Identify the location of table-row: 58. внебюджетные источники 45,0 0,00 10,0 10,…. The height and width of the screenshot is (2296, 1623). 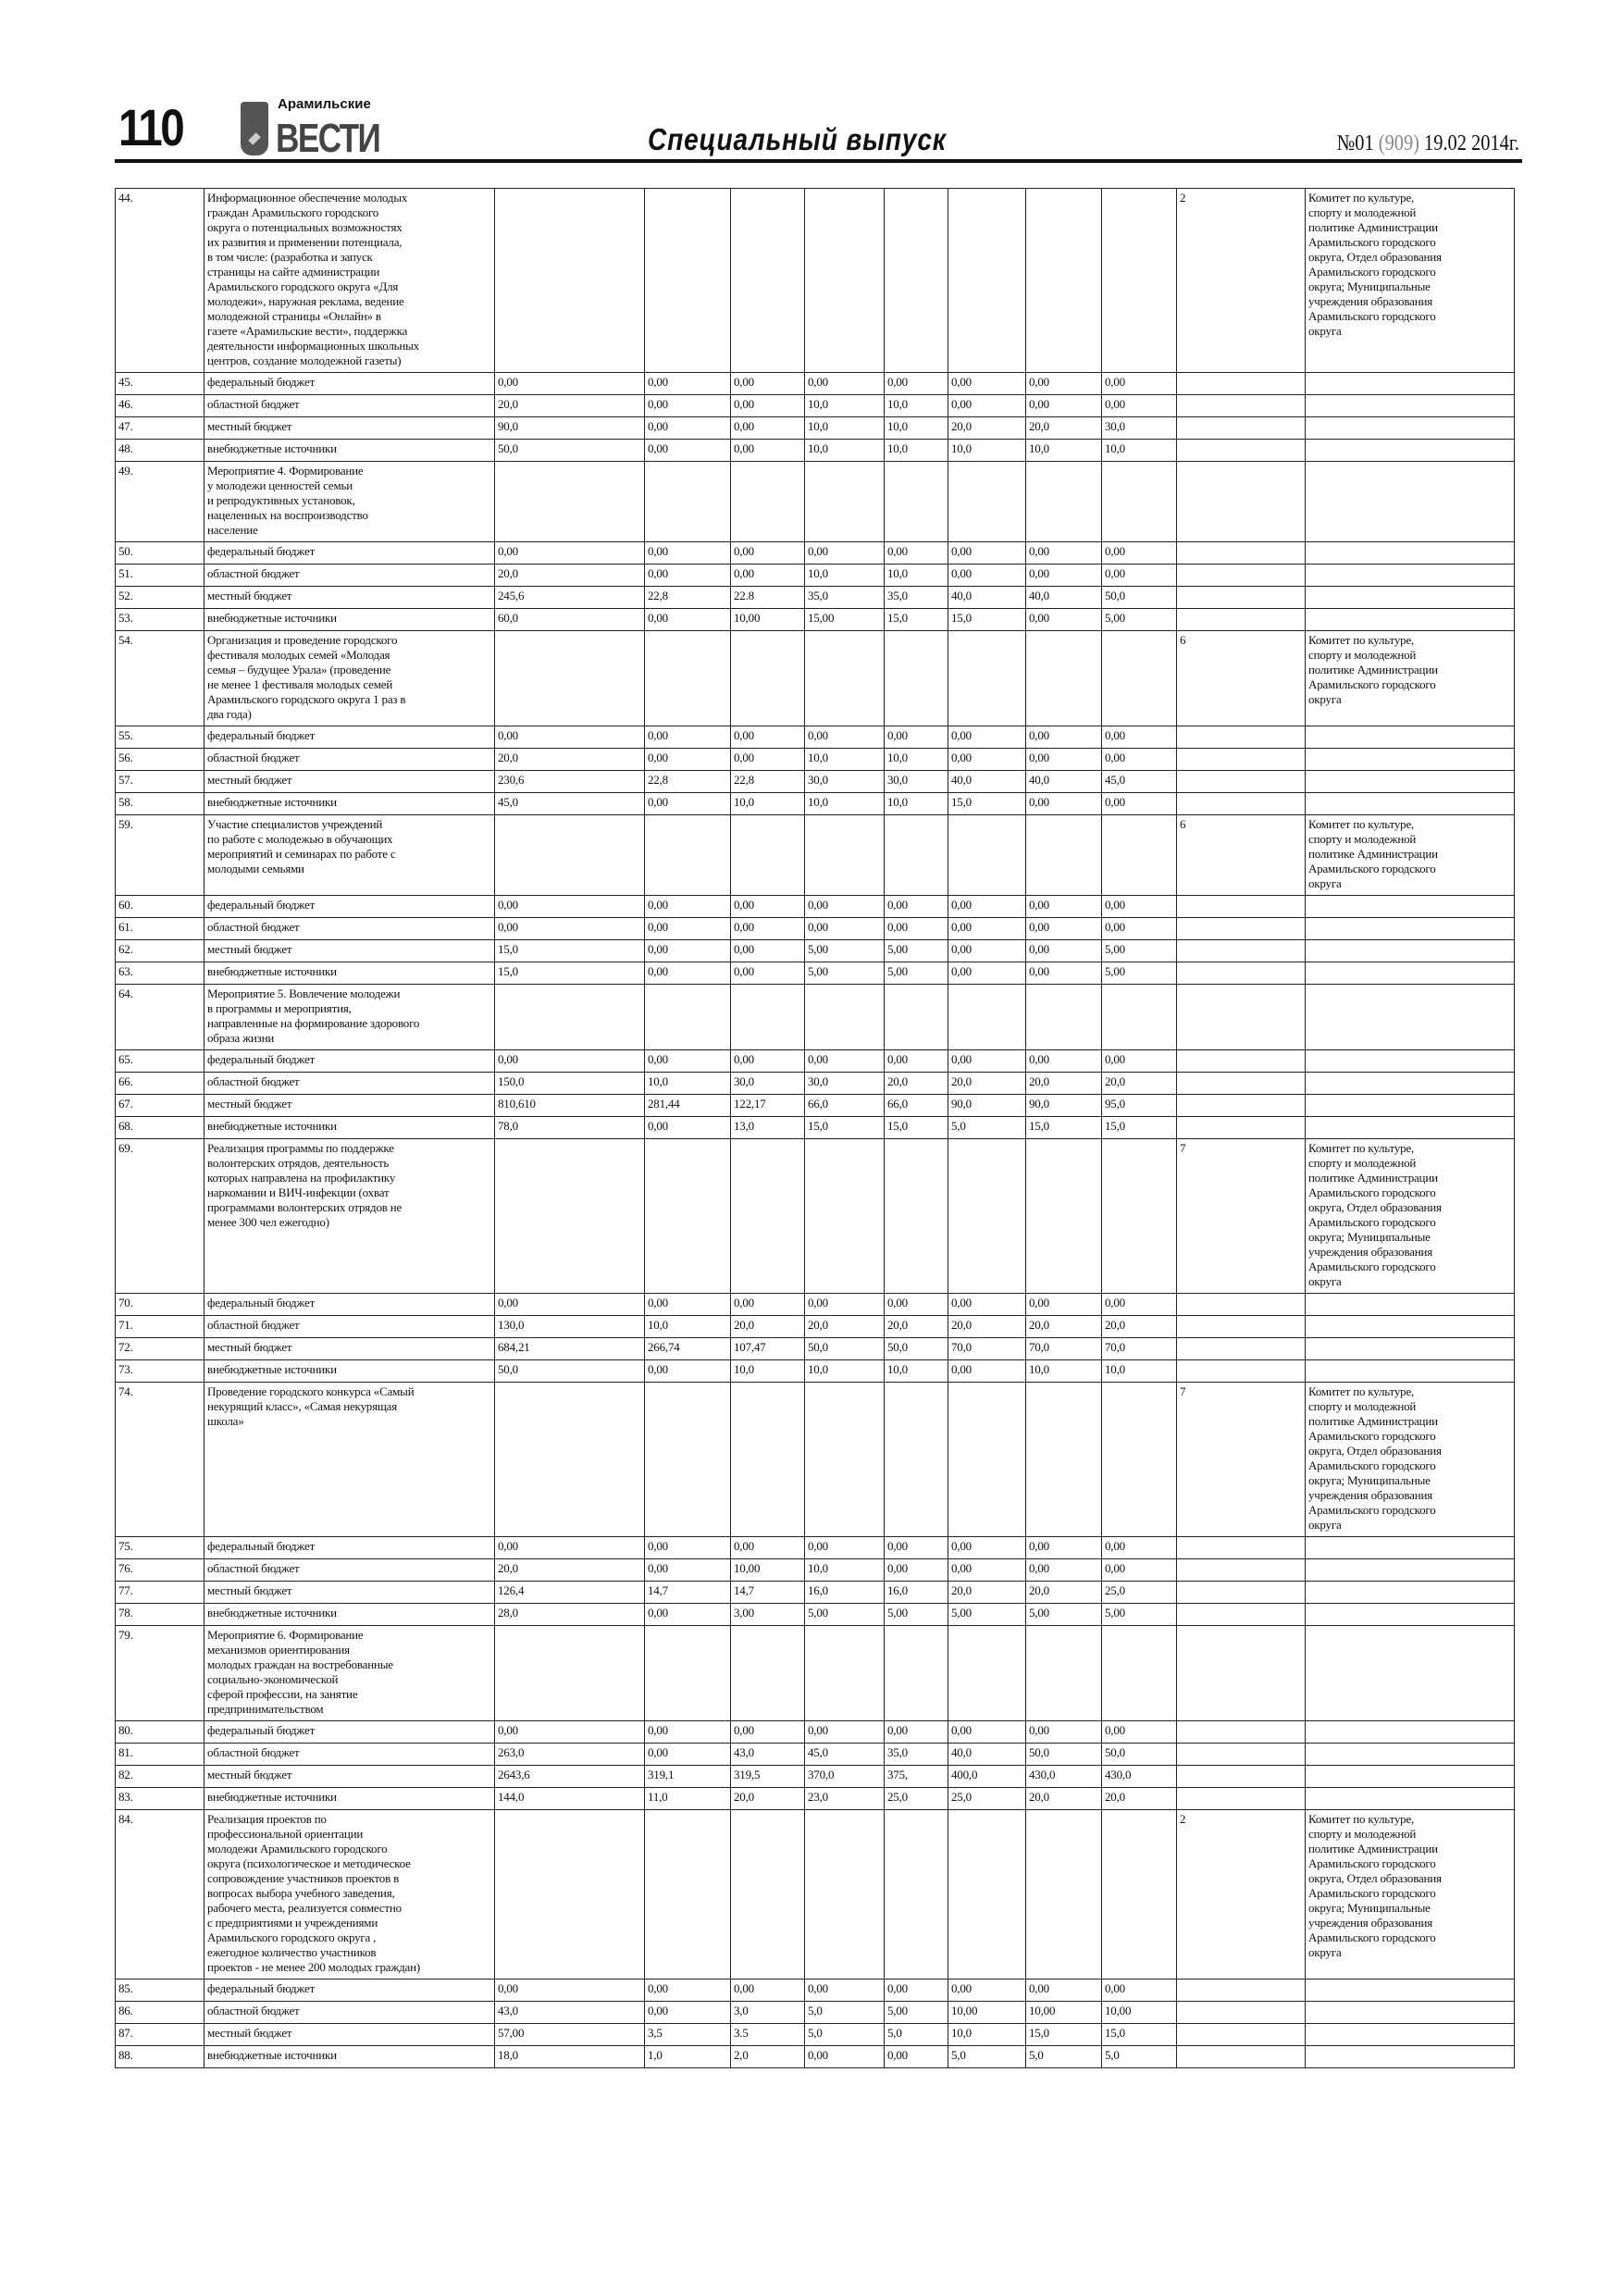
(815, 804).